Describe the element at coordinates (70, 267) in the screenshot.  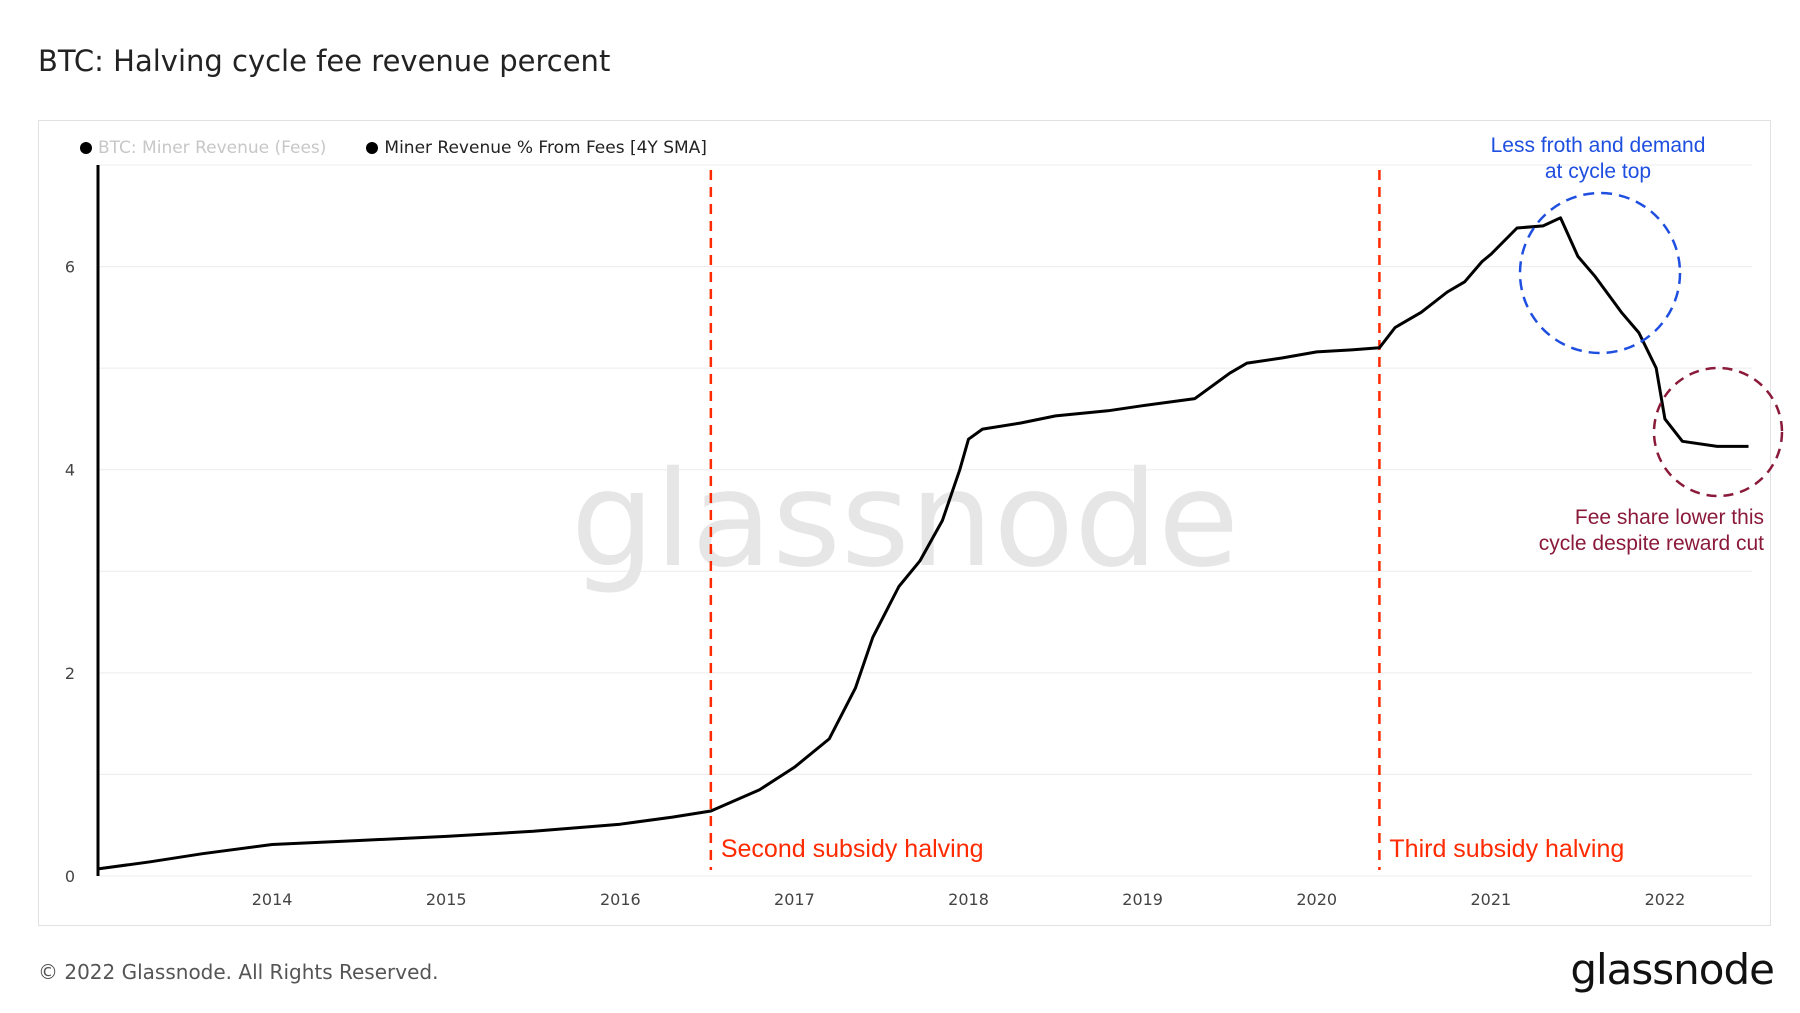
I see `y-tick-label: 6` at that location.